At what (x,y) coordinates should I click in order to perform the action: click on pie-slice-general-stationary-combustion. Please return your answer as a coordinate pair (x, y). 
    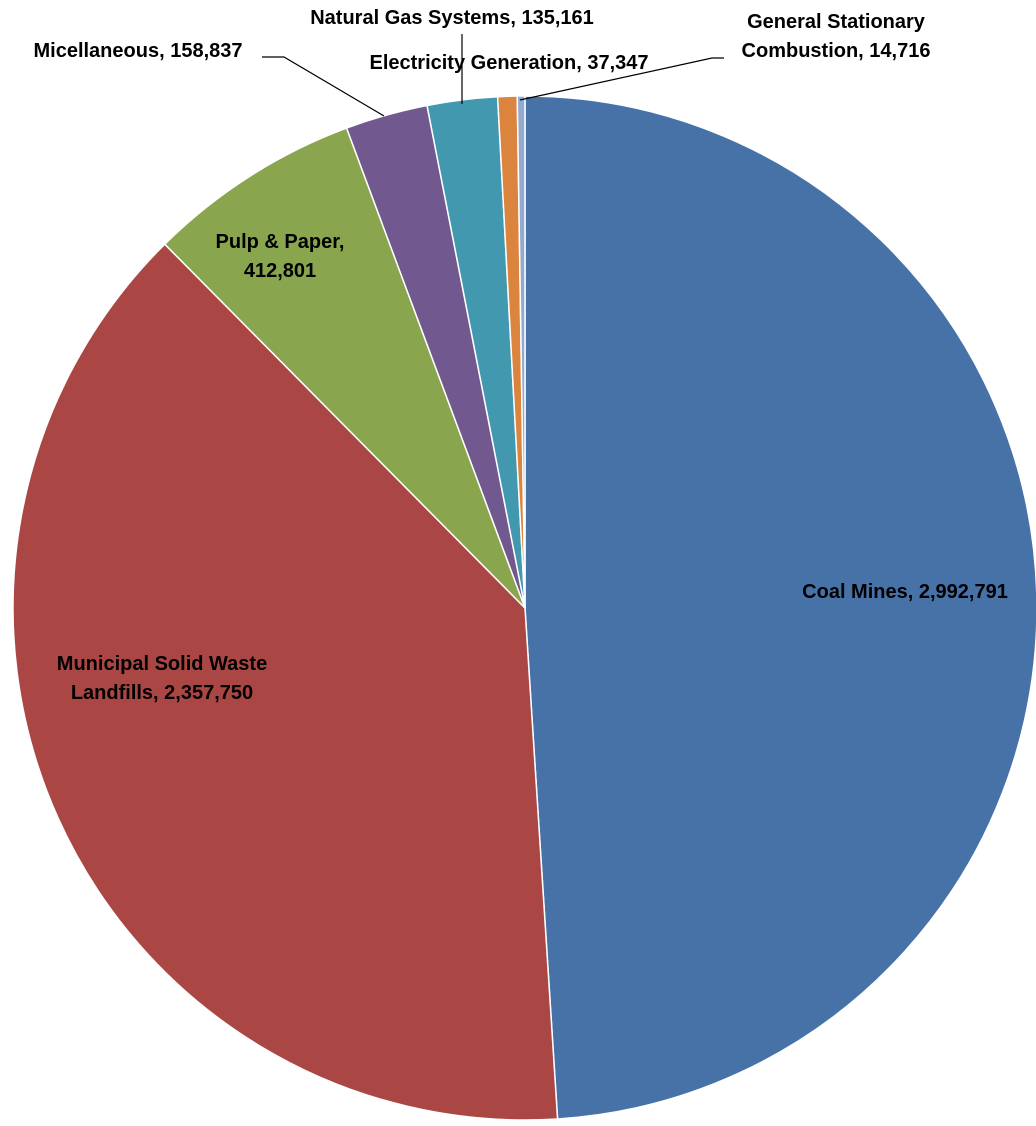
    Looking at the image, I should click on (521, 352).